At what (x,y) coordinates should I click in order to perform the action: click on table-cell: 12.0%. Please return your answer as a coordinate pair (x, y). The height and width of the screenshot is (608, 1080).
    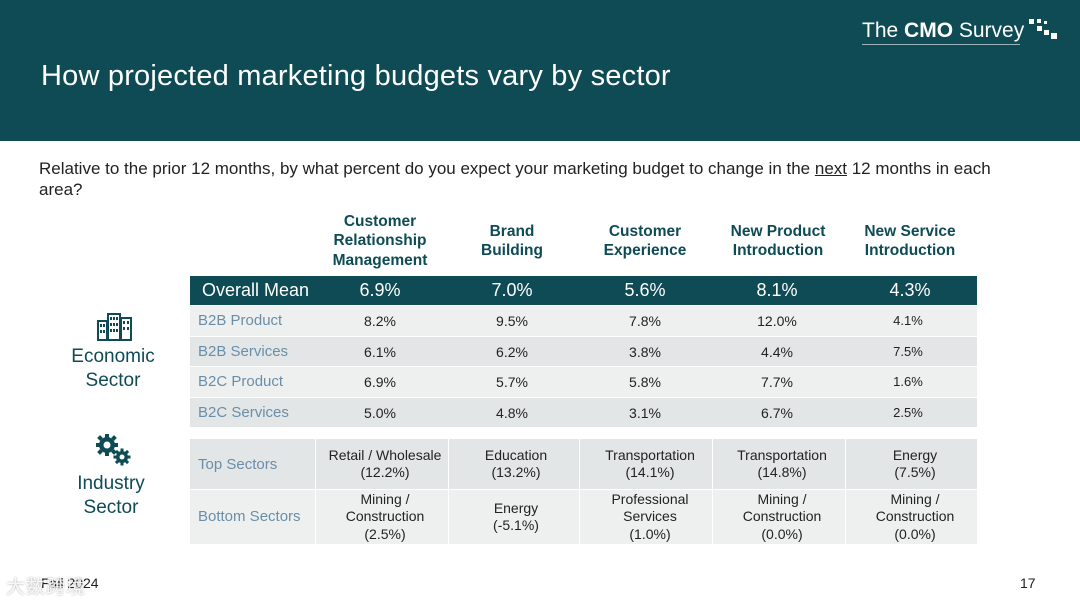
    Looking at the image, I should click on (777, 321).